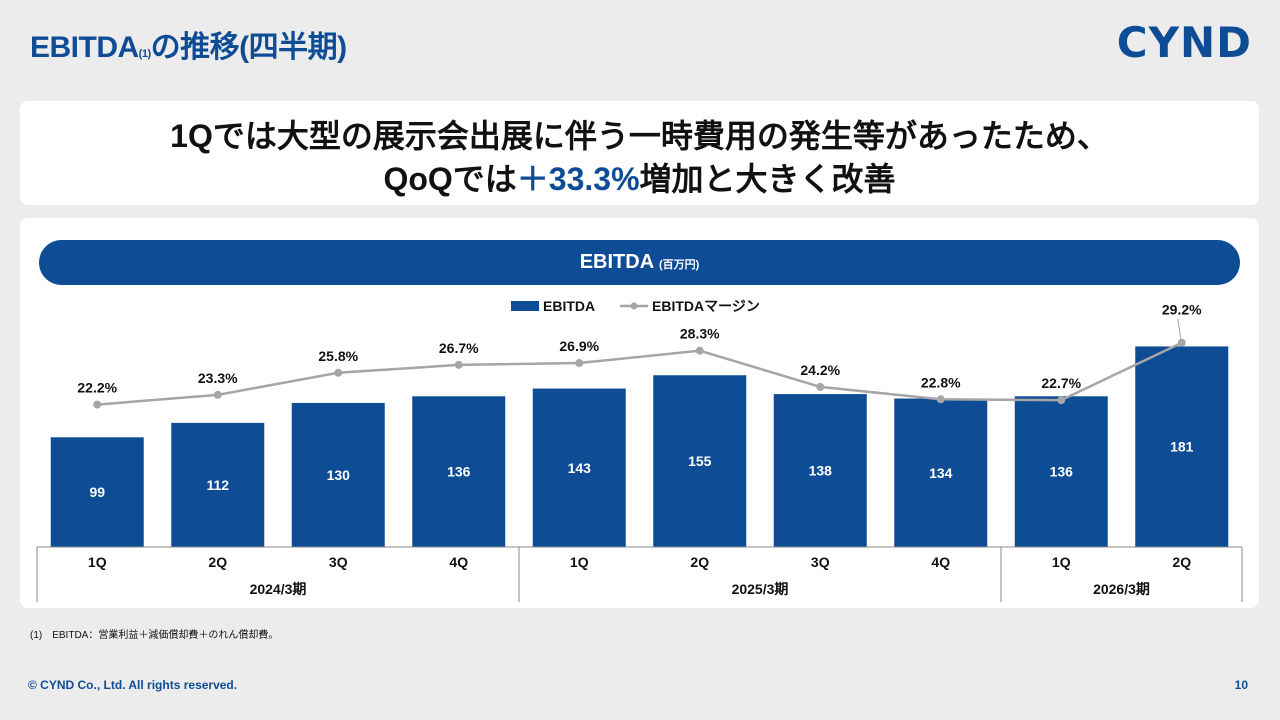  What do you see at coordinates (1182, 310) in the screenshot?
I see `margin-value-label: 29.2%` at bounding box center [1182, 310].